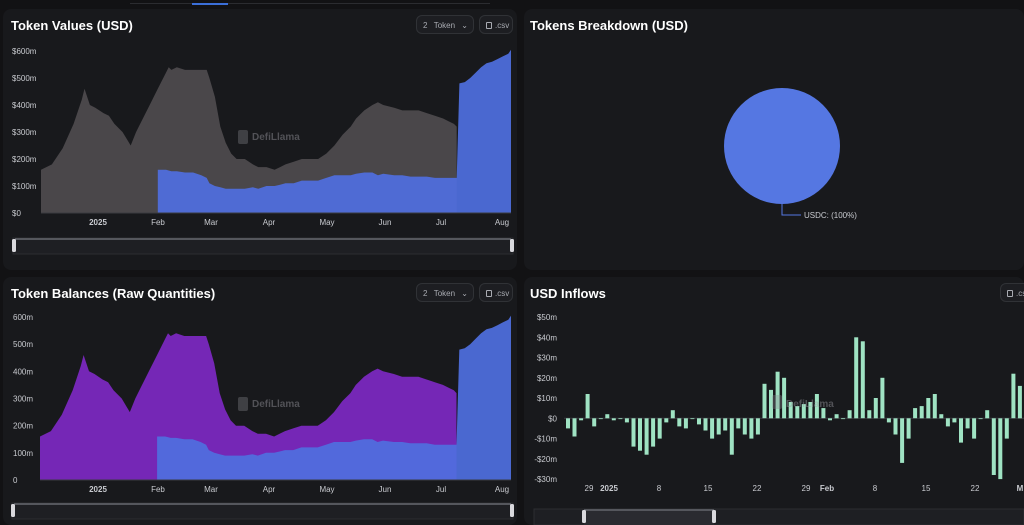 Image resolution: width=1024 pixels, height=525 pixels. I want to click on y-tick-label: 300m, so click(23, 399).